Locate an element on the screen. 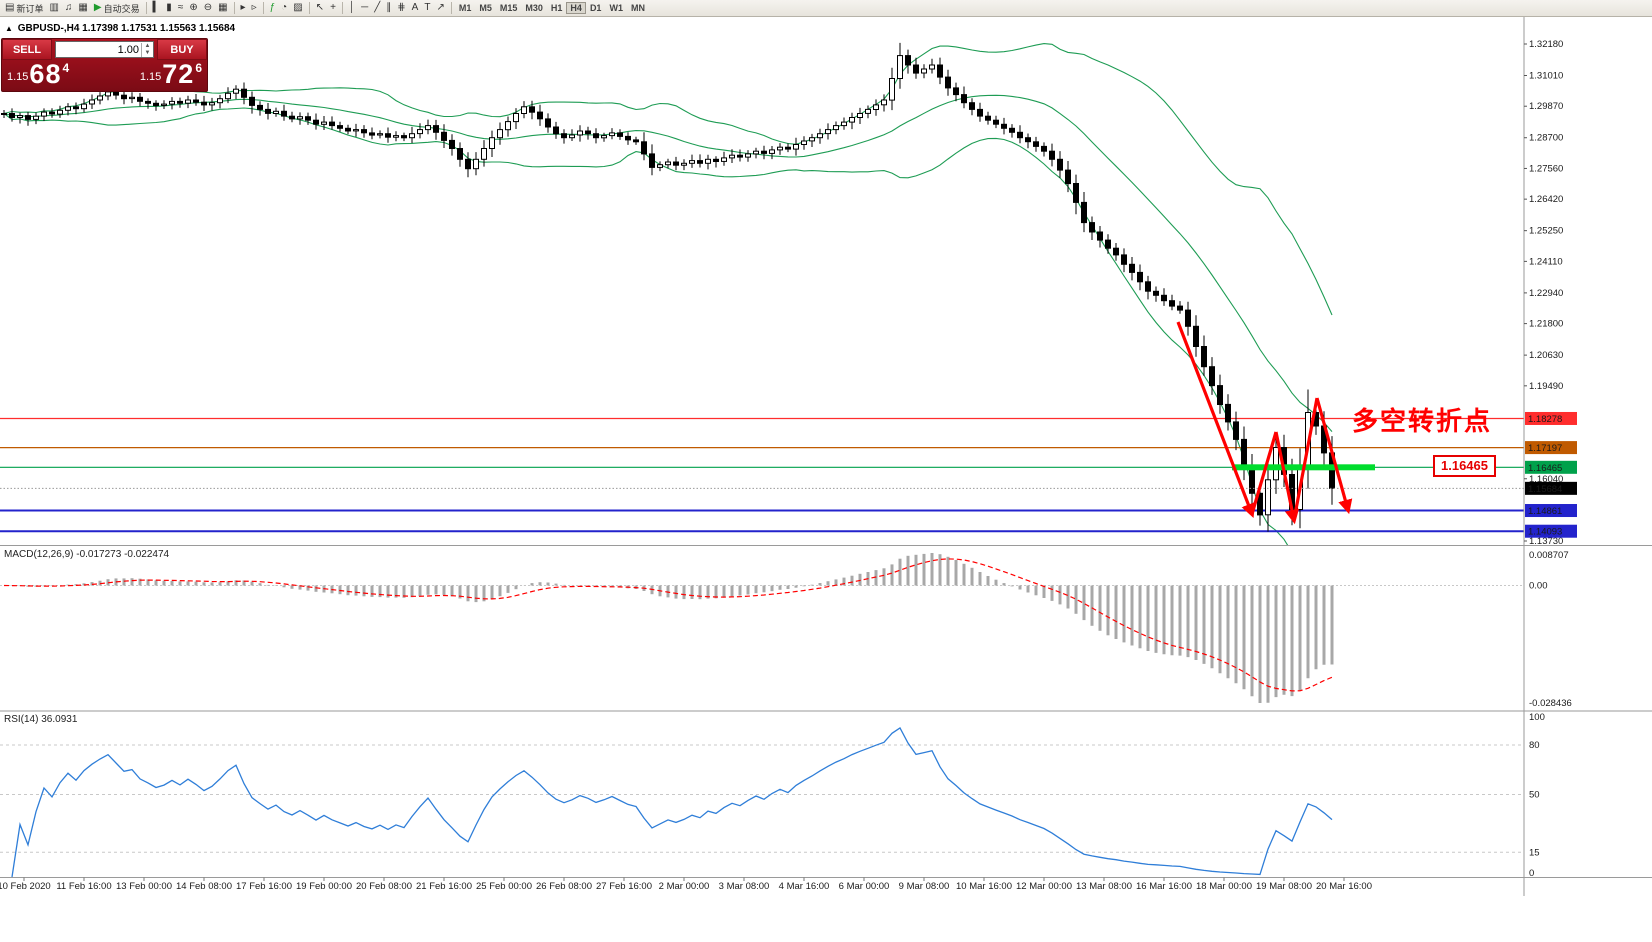  timeframe-m15-button: M15 is located at coordinates (508, 8).